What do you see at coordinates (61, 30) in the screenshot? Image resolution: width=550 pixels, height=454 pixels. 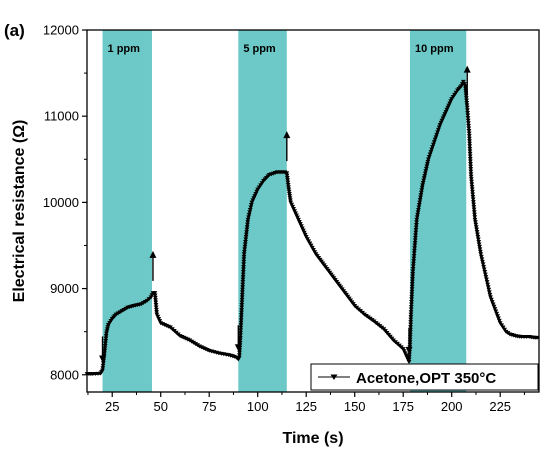 I see `y-tick-label: 12000` at bounding box center [61, 30].